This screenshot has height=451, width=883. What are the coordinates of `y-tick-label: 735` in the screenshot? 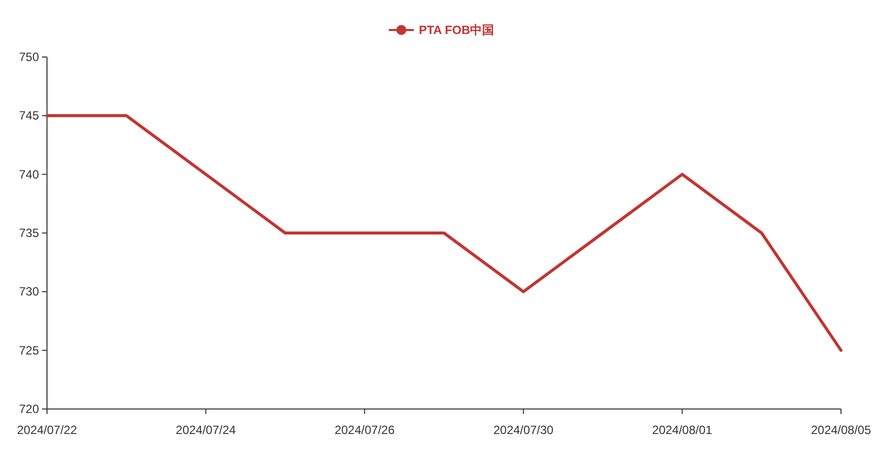 It's located at (29, 233).